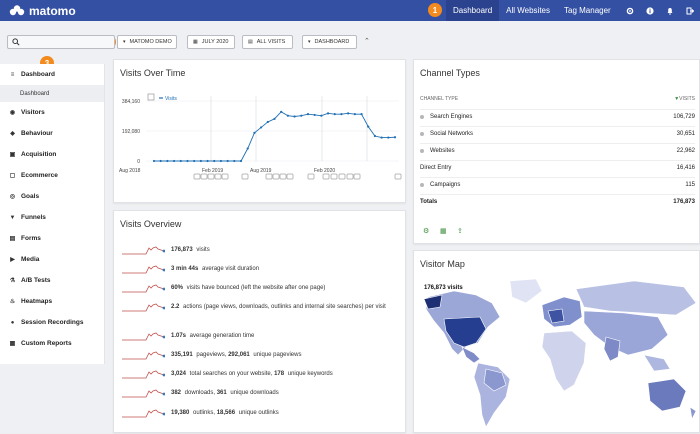  I want to click on table-row: Social Networks 30,651, so click(557, 133).